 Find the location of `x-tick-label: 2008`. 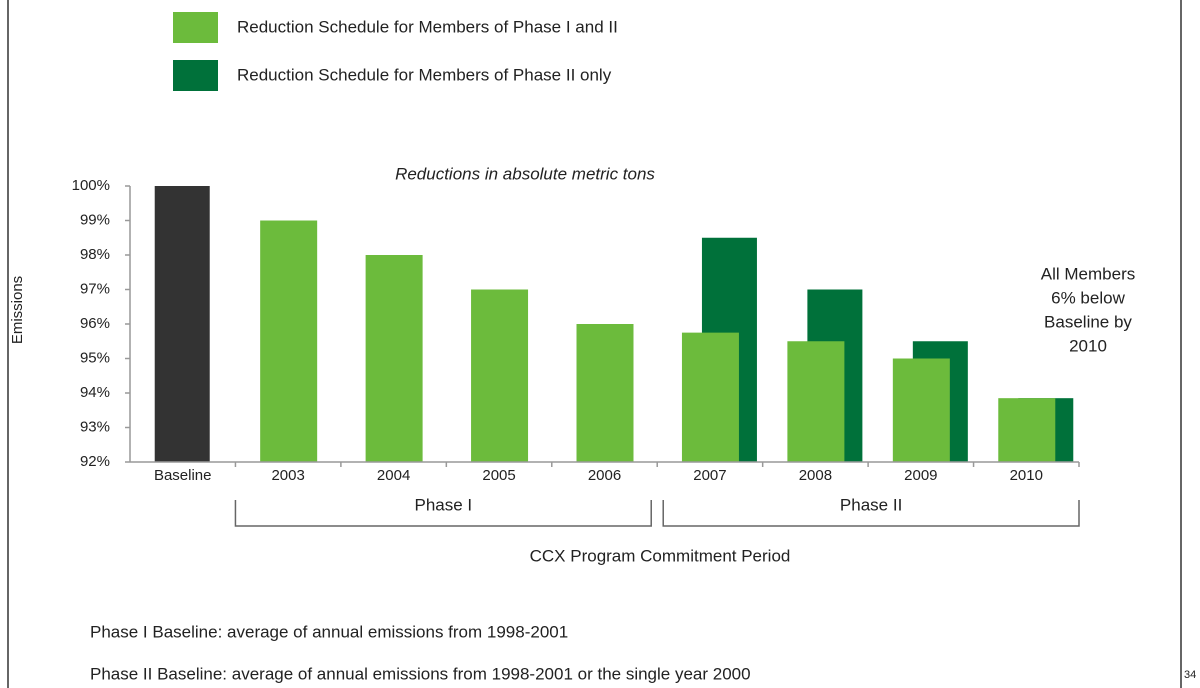

x-tick-label: 2008 is located at coordinates (815, 475).